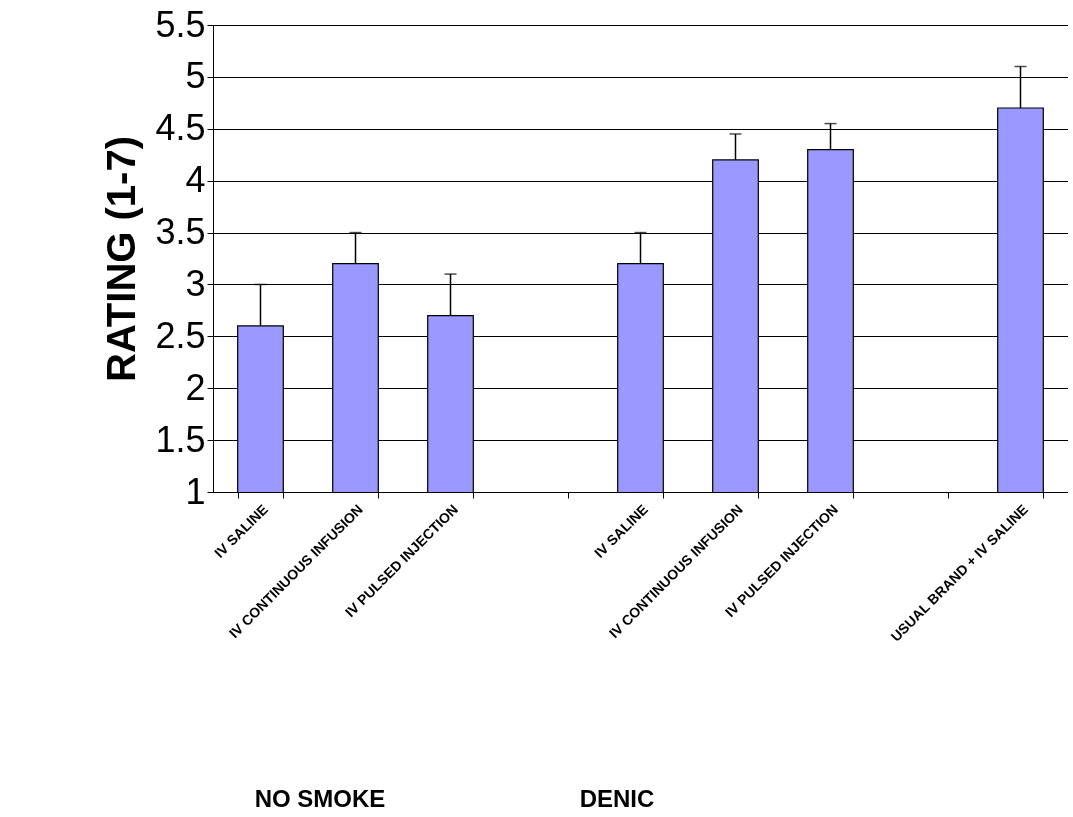 The width and height of the screenshot is (1073, 817). Describe the element at coordinates (180, 439) in the screenshot. I see `y-tick-label: 1.5` at that location.